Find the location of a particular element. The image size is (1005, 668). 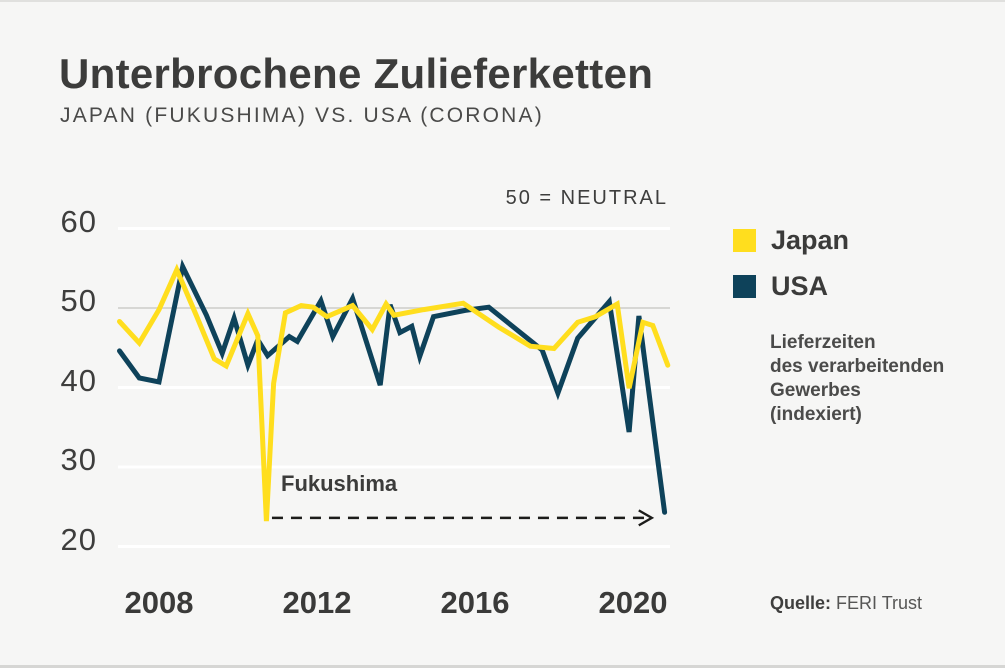

top-border is located at coordinates (502, 1).